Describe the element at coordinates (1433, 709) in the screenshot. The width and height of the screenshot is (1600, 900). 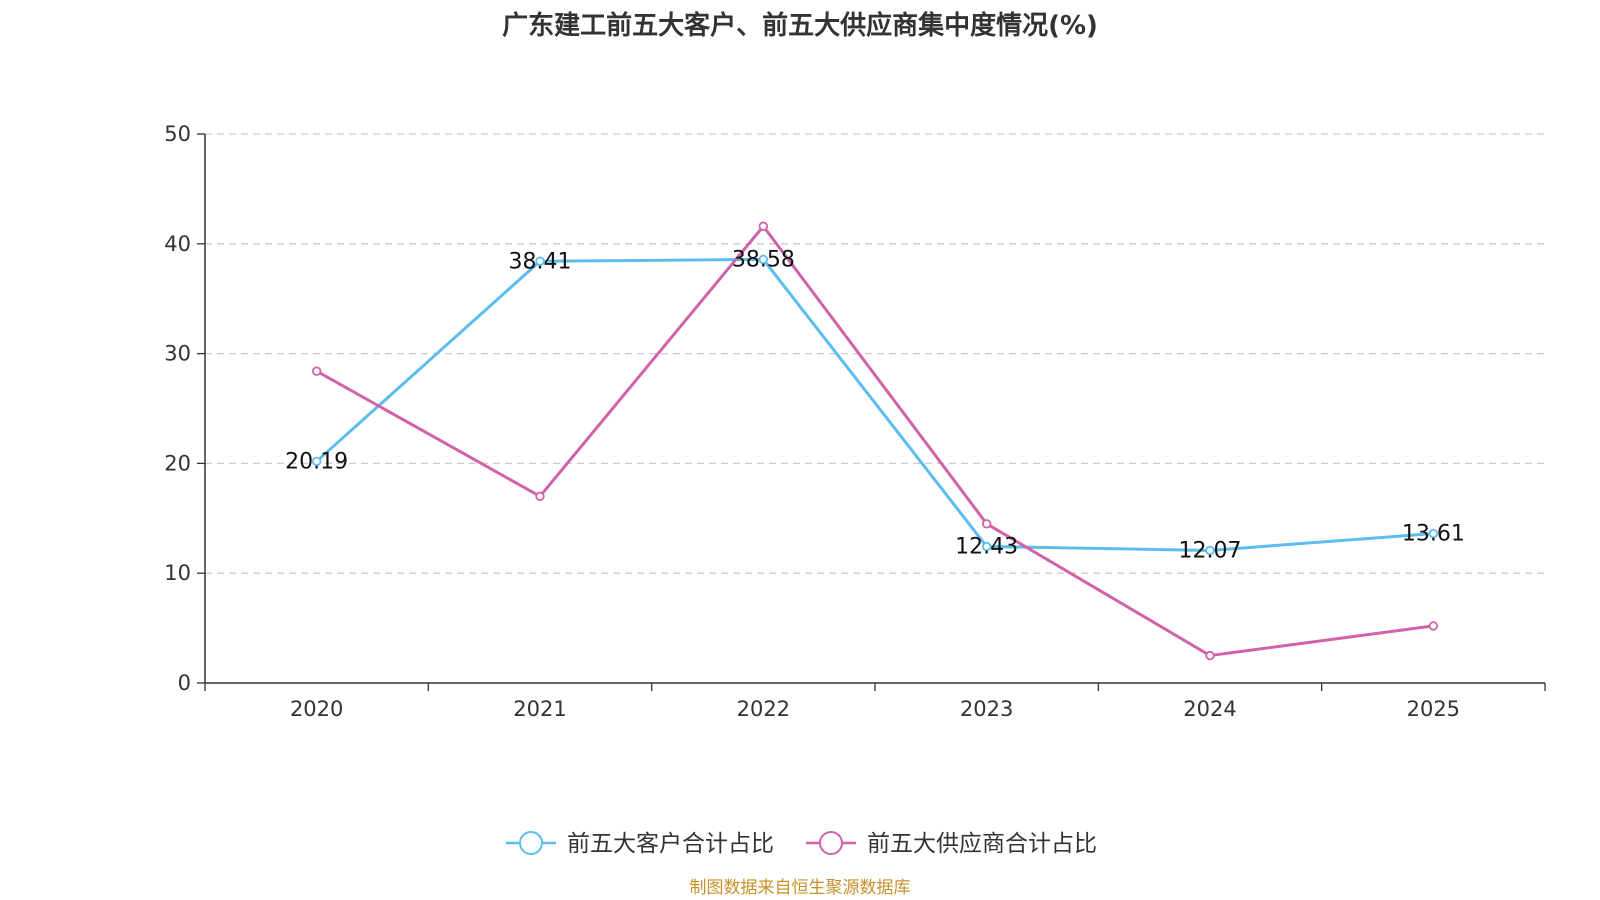
I see `x-tick-label: 2025` at that location.